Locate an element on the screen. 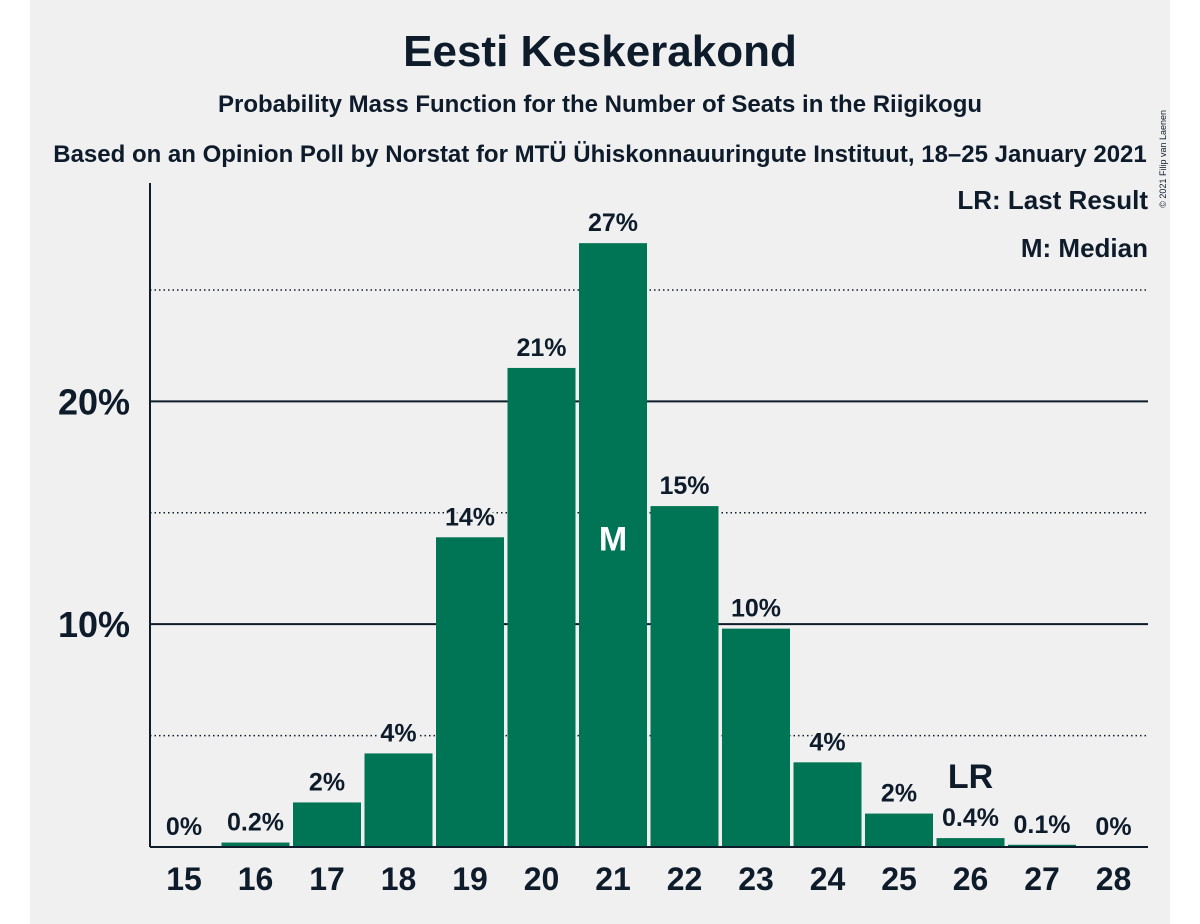 The height and width of the screenshot is (924, 1200). bar-value-label: 15% is located at coordinates (684, 486).